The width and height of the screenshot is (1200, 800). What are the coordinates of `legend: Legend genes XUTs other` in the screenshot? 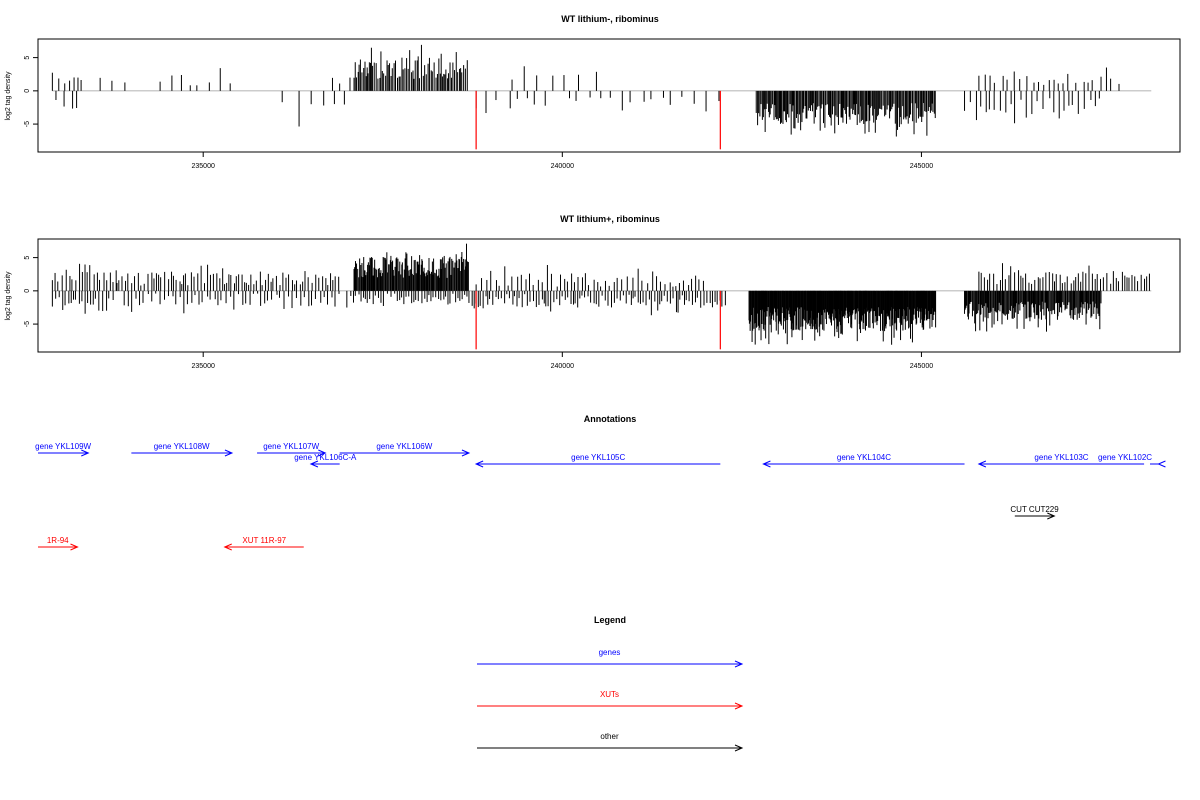 It's located at (610, 683).